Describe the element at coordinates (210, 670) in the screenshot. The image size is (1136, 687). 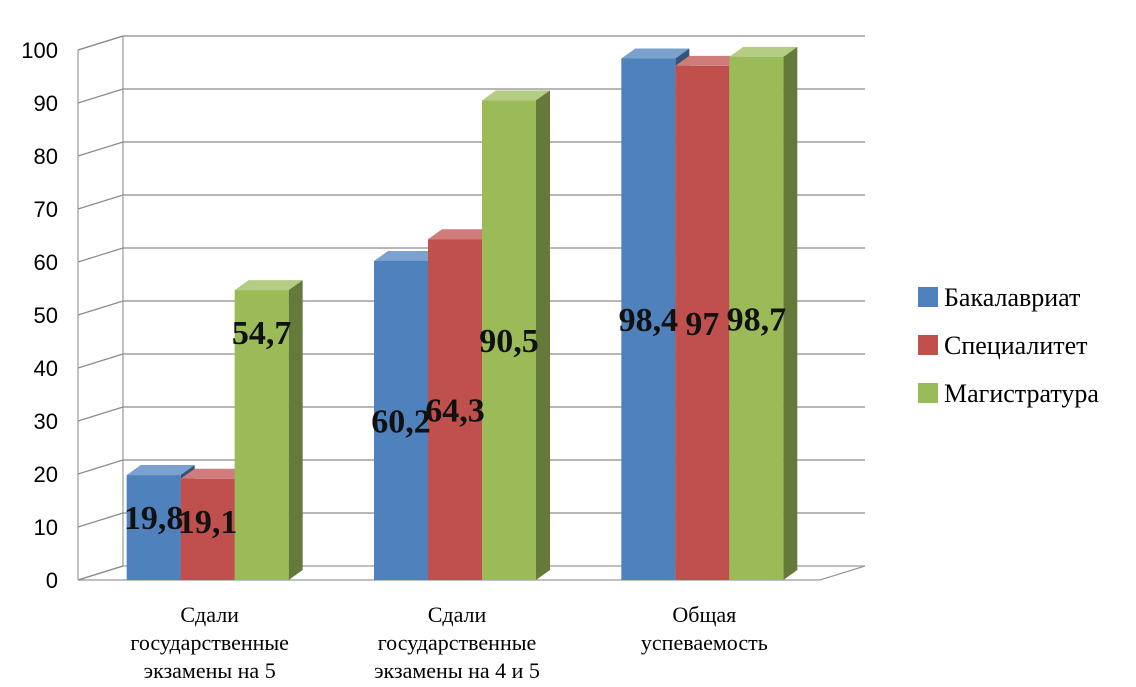
I see `category-label: экзамены на 5` at that location.